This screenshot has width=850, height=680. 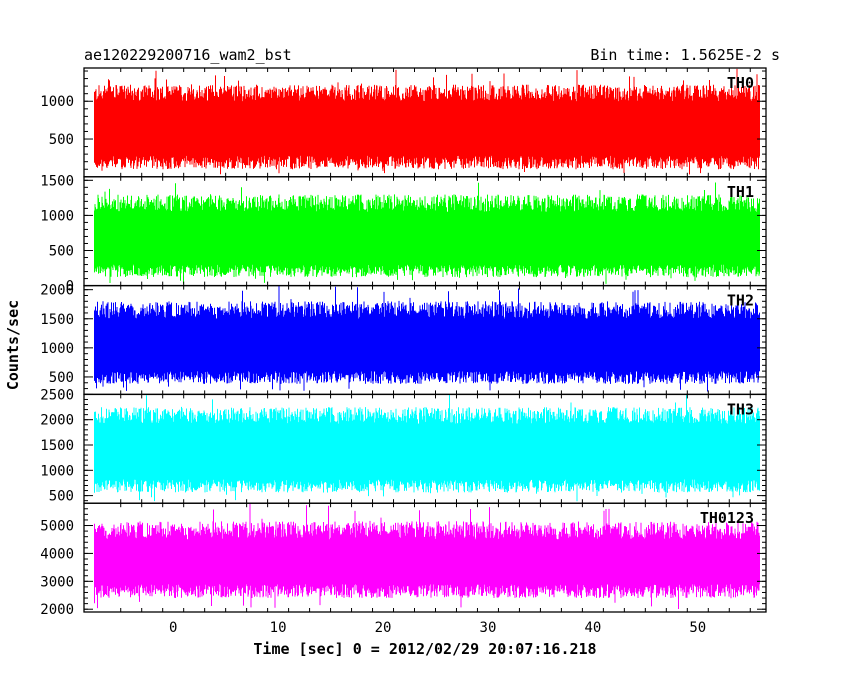 What do you see at coordinates (70, 287) in the screenshot?
I see `y-tick-label: 0` at bounding box center [70, 287].